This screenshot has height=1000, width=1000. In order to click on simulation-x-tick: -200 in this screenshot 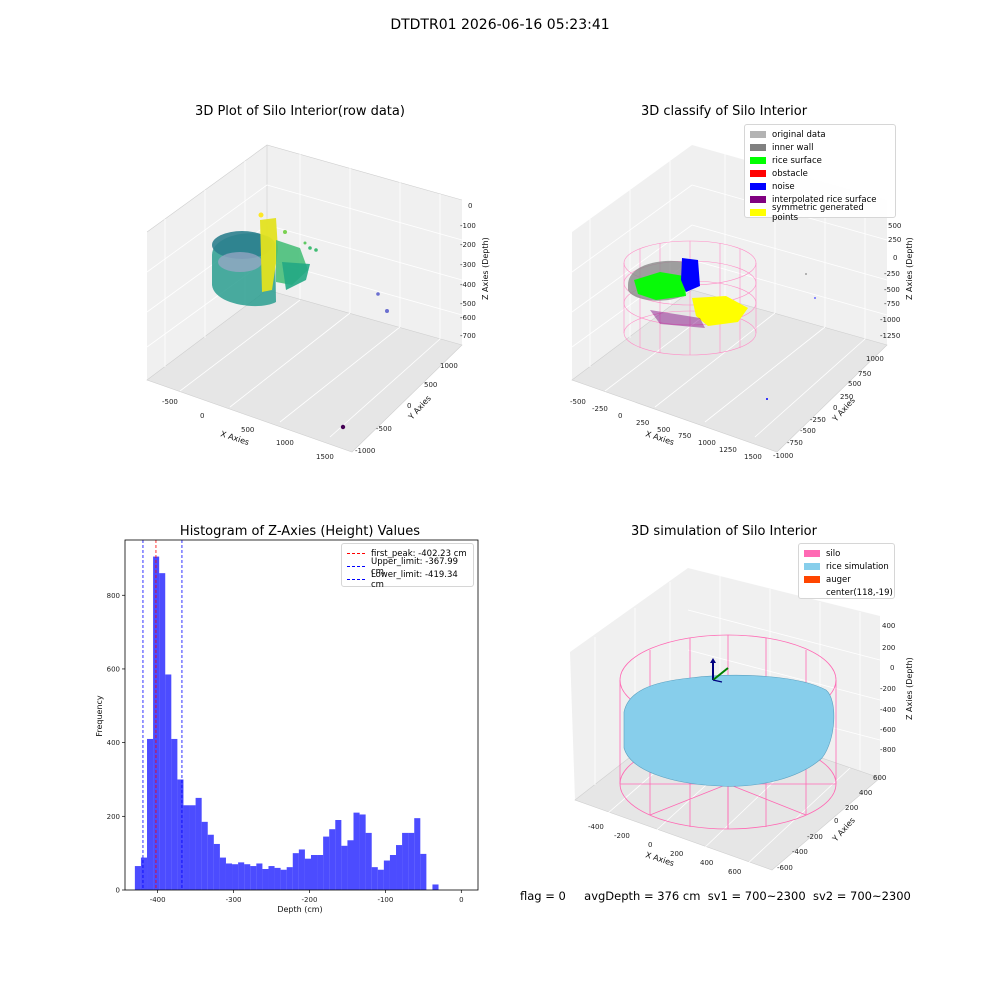, I will do `click(622, 836)`.